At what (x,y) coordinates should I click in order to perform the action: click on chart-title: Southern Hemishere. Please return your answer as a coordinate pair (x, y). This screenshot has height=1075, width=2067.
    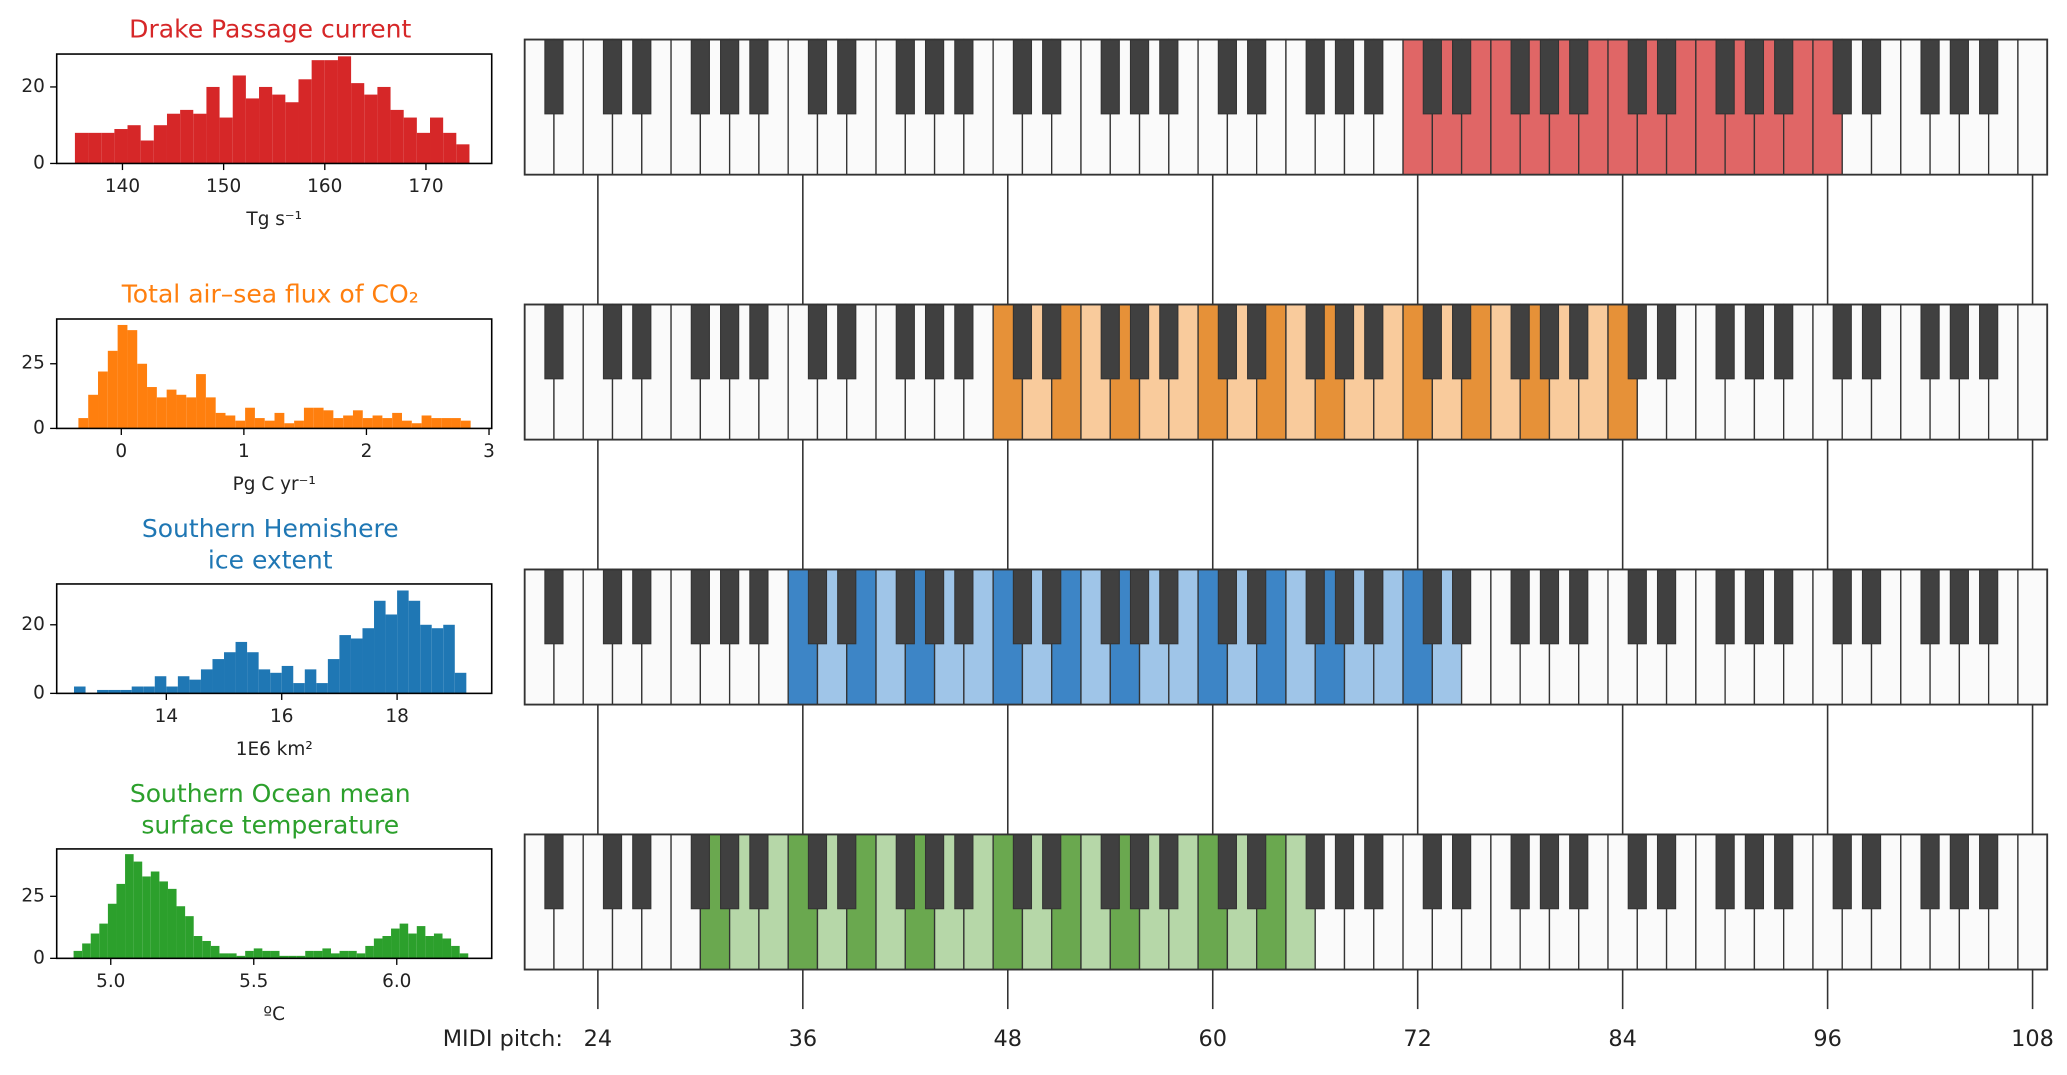
    Looking at the image, I should click on (270, 528).